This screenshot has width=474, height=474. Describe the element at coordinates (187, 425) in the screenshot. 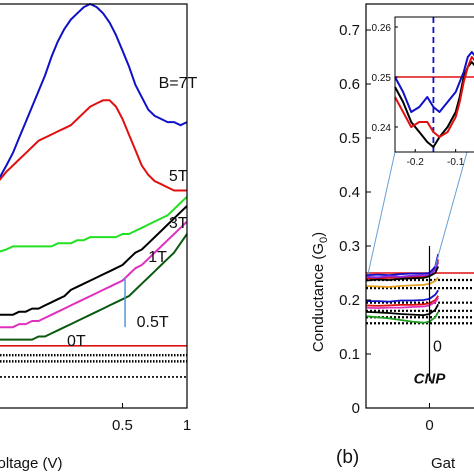

I see `left-x-tick-label-1: 1` at that location.